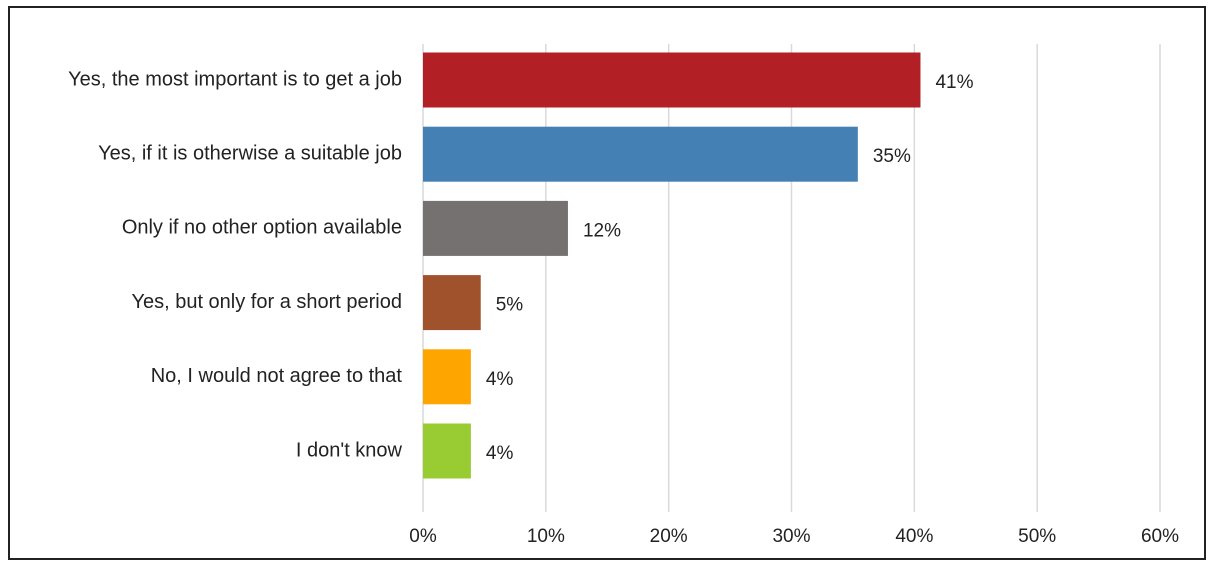 The height and width of the screenshot is (566, 1215). What do you see at coordinates (262, 228) in the screenshot?
I see `category-label: Only if no other option available` at bounding box center [262, 228].